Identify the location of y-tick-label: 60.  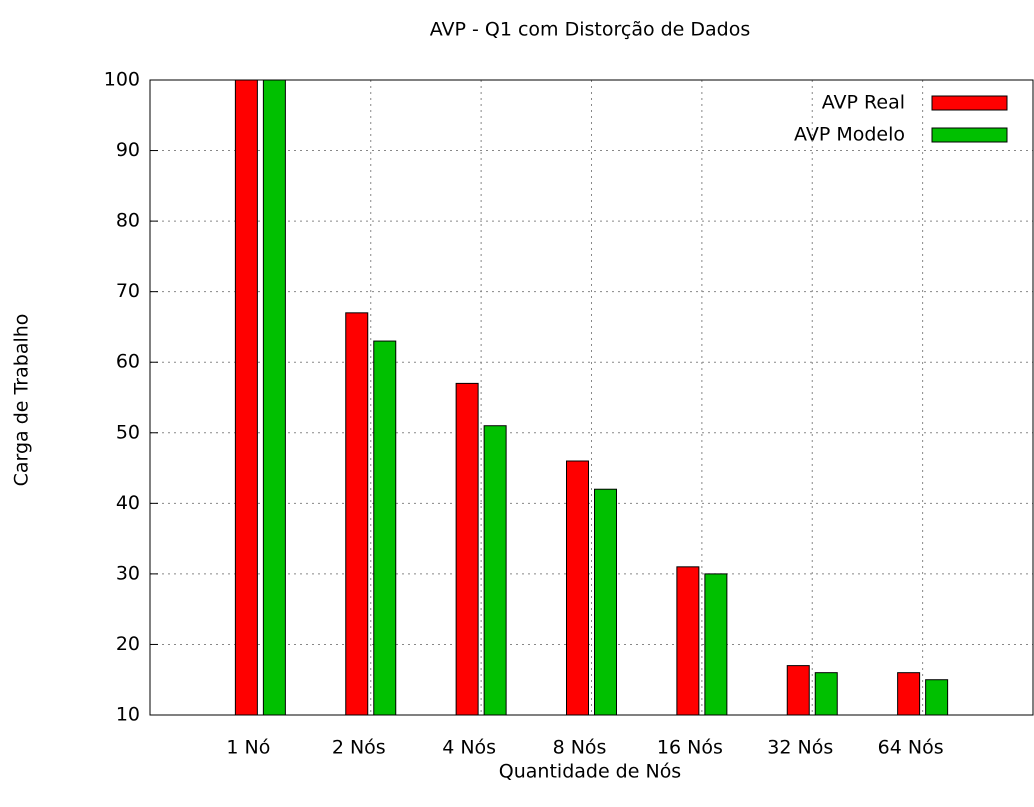
(128, 362).